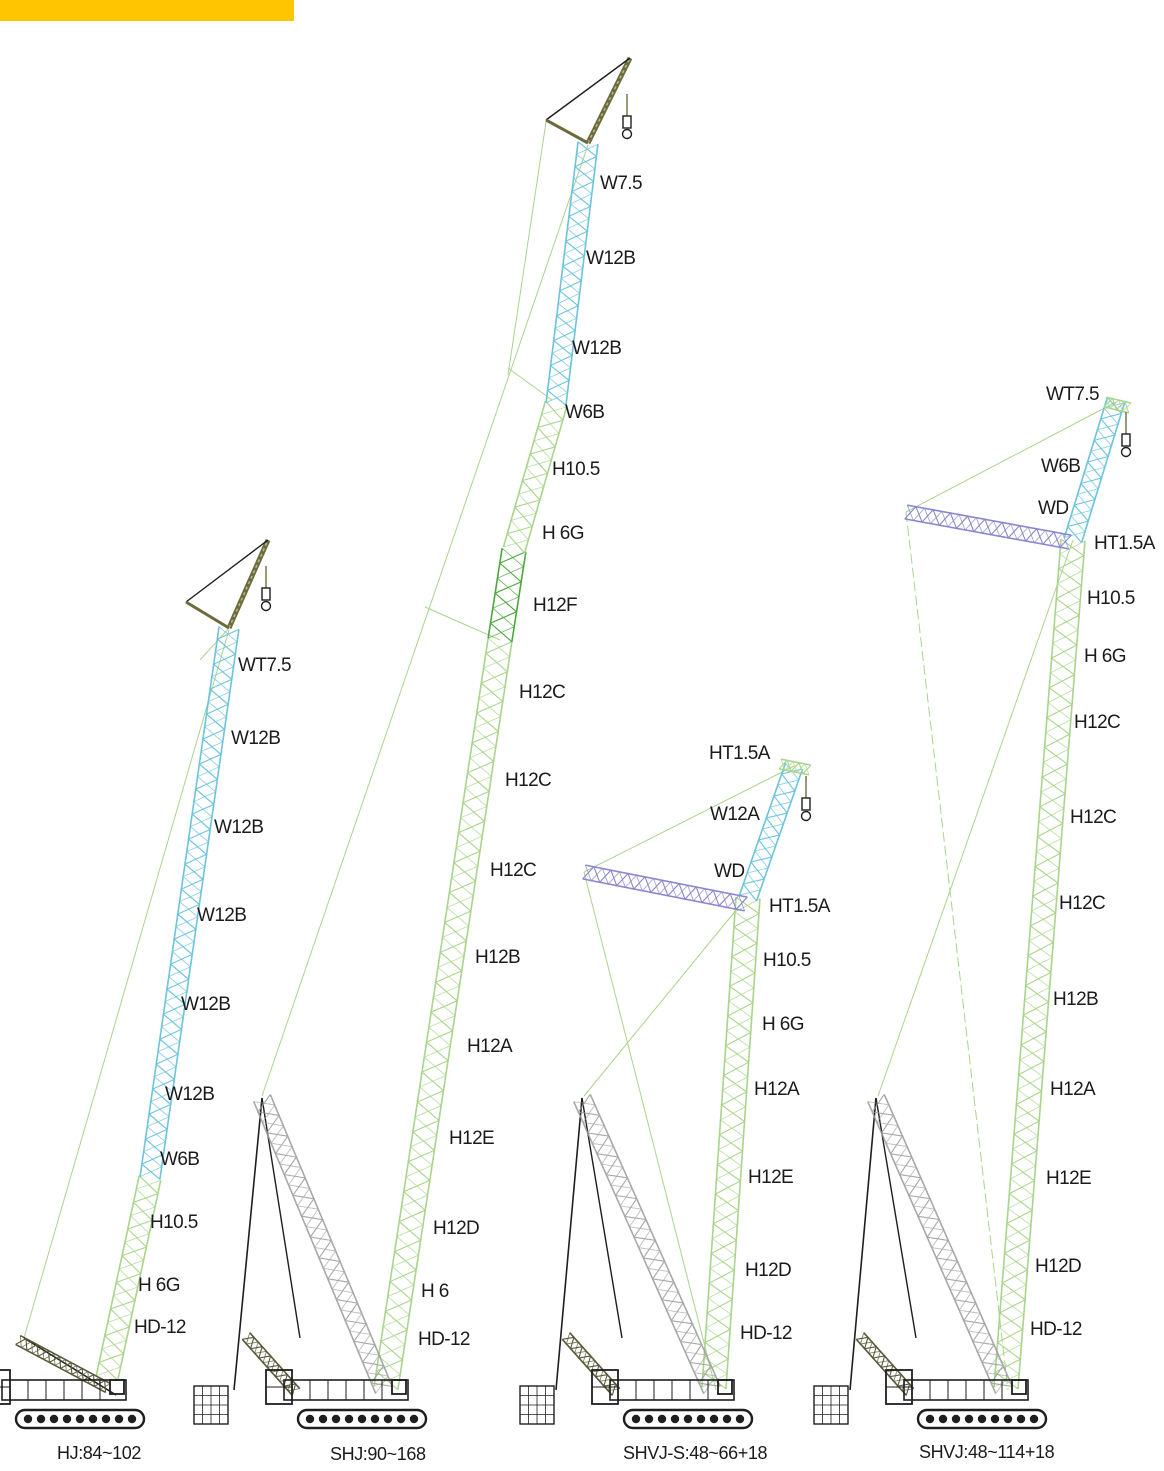 Image resolution: width=1164 pixels, height=1471 pixels. What do you see at coordinates (768, 1270) in the screenshot?
I see `crane-3-label-9: H12D` at bounding box center [768, 1270].